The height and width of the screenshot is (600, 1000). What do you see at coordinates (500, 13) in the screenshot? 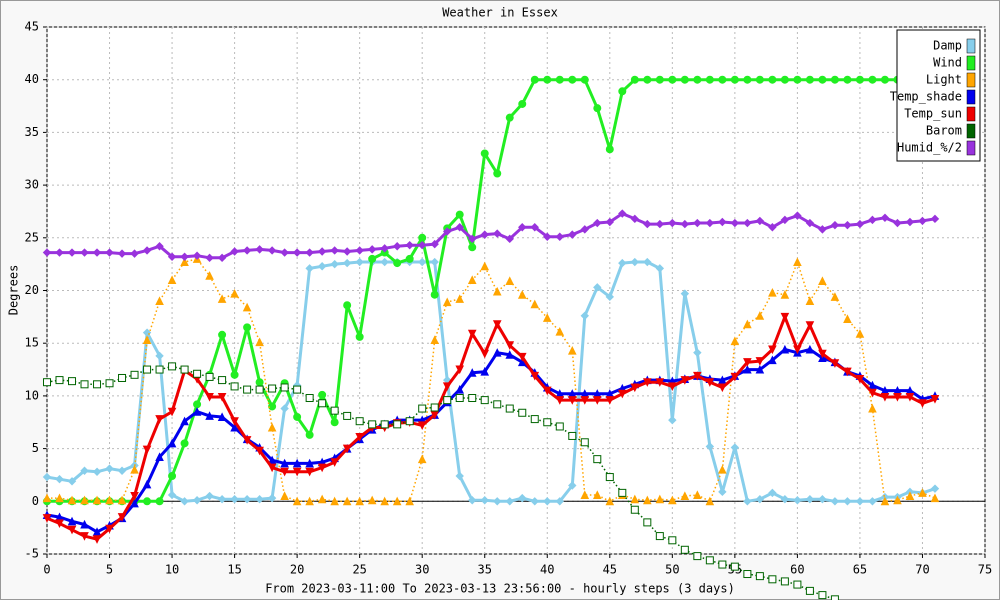
I see `chart-title: Weather in Essex` at bounding box center [500, 13].